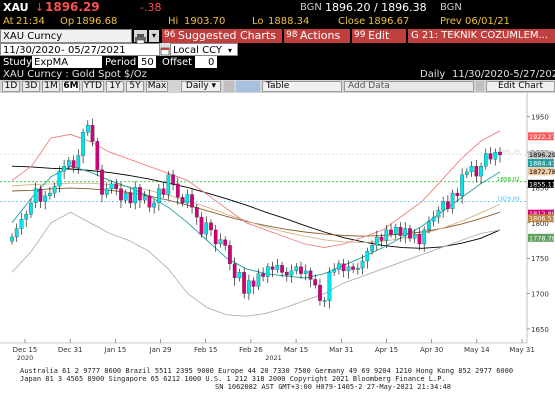 The image size is (555, 400). What do you see at coordinates (251, 350) in the screenshot?
I see `x-tick-label: Feb 26` at bounding box center [251, 350].